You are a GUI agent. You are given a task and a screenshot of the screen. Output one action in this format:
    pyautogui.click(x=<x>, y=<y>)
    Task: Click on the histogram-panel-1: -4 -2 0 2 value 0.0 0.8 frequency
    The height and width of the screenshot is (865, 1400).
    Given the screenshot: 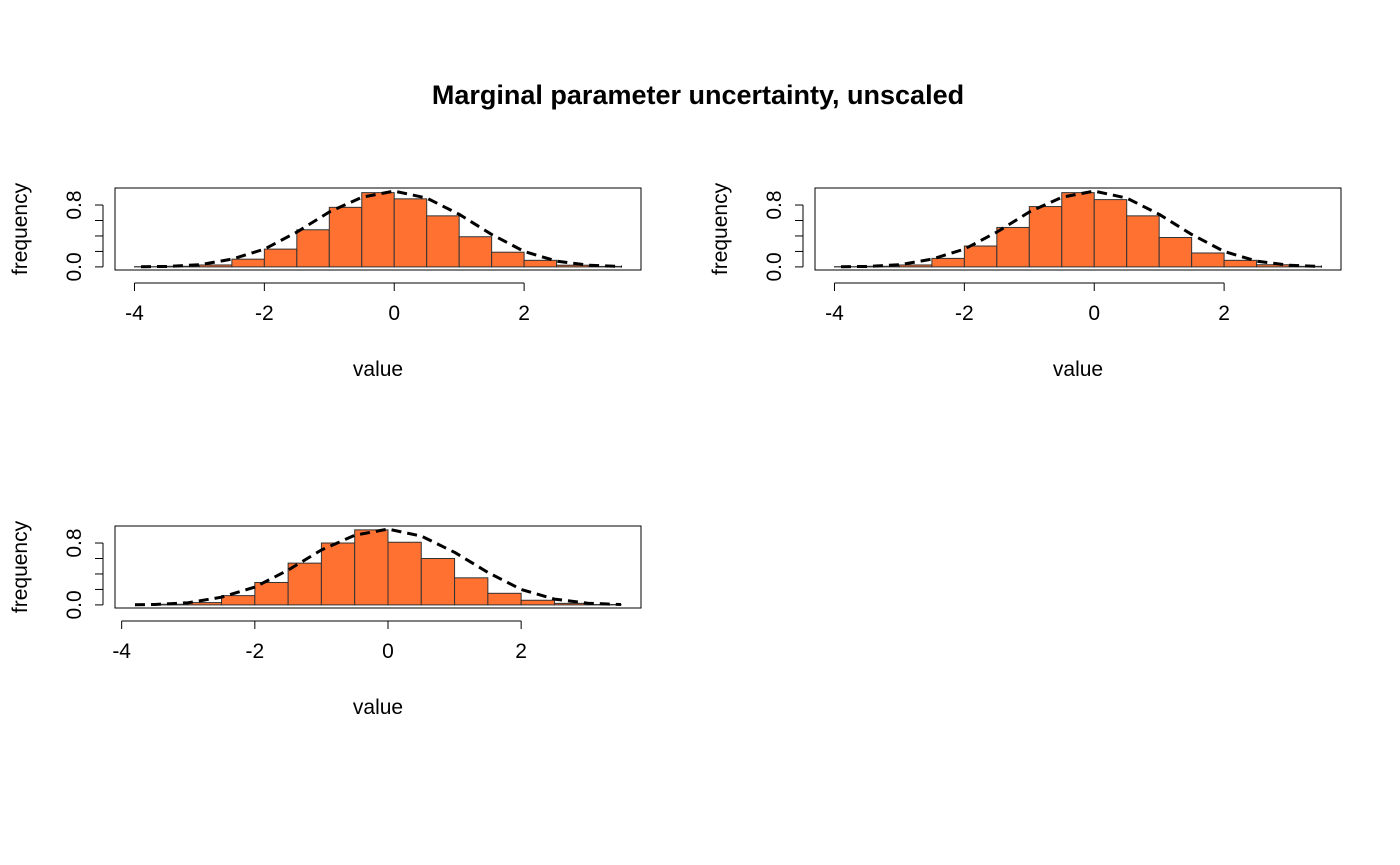 What is the action you would take?
    pyautogui.click(x=325, y=281)
    